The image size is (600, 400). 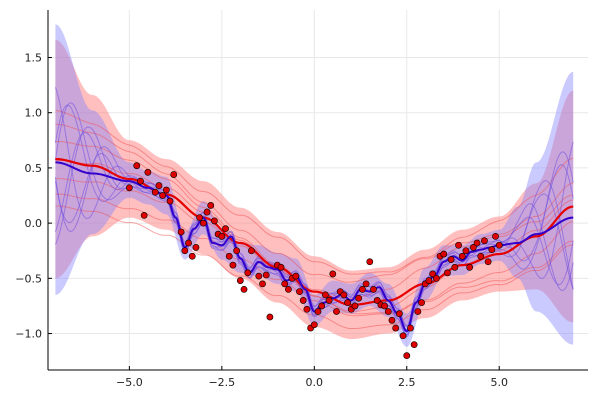 What do you see at coordinates (221, 382) in the screenshot?
I see `x-tick-label: −2.5` at bounding box center [221, 382].